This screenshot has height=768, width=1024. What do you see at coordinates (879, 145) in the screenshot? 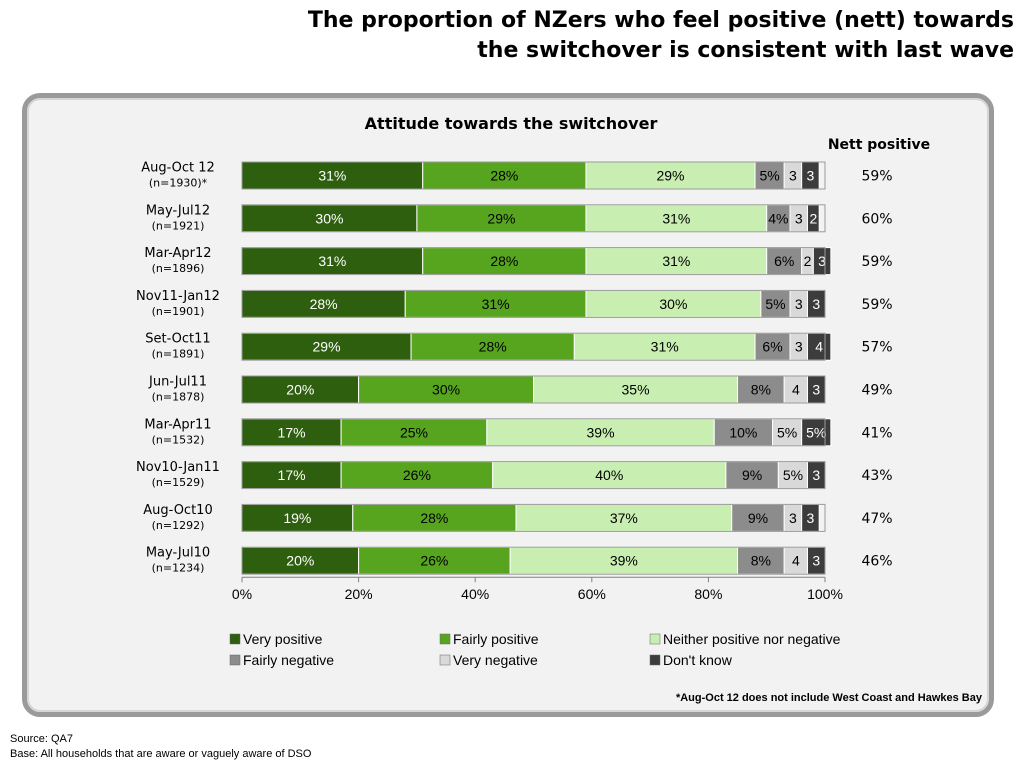
I see `nett-positive-header: Nett positive` at bounding box center [879, 145].